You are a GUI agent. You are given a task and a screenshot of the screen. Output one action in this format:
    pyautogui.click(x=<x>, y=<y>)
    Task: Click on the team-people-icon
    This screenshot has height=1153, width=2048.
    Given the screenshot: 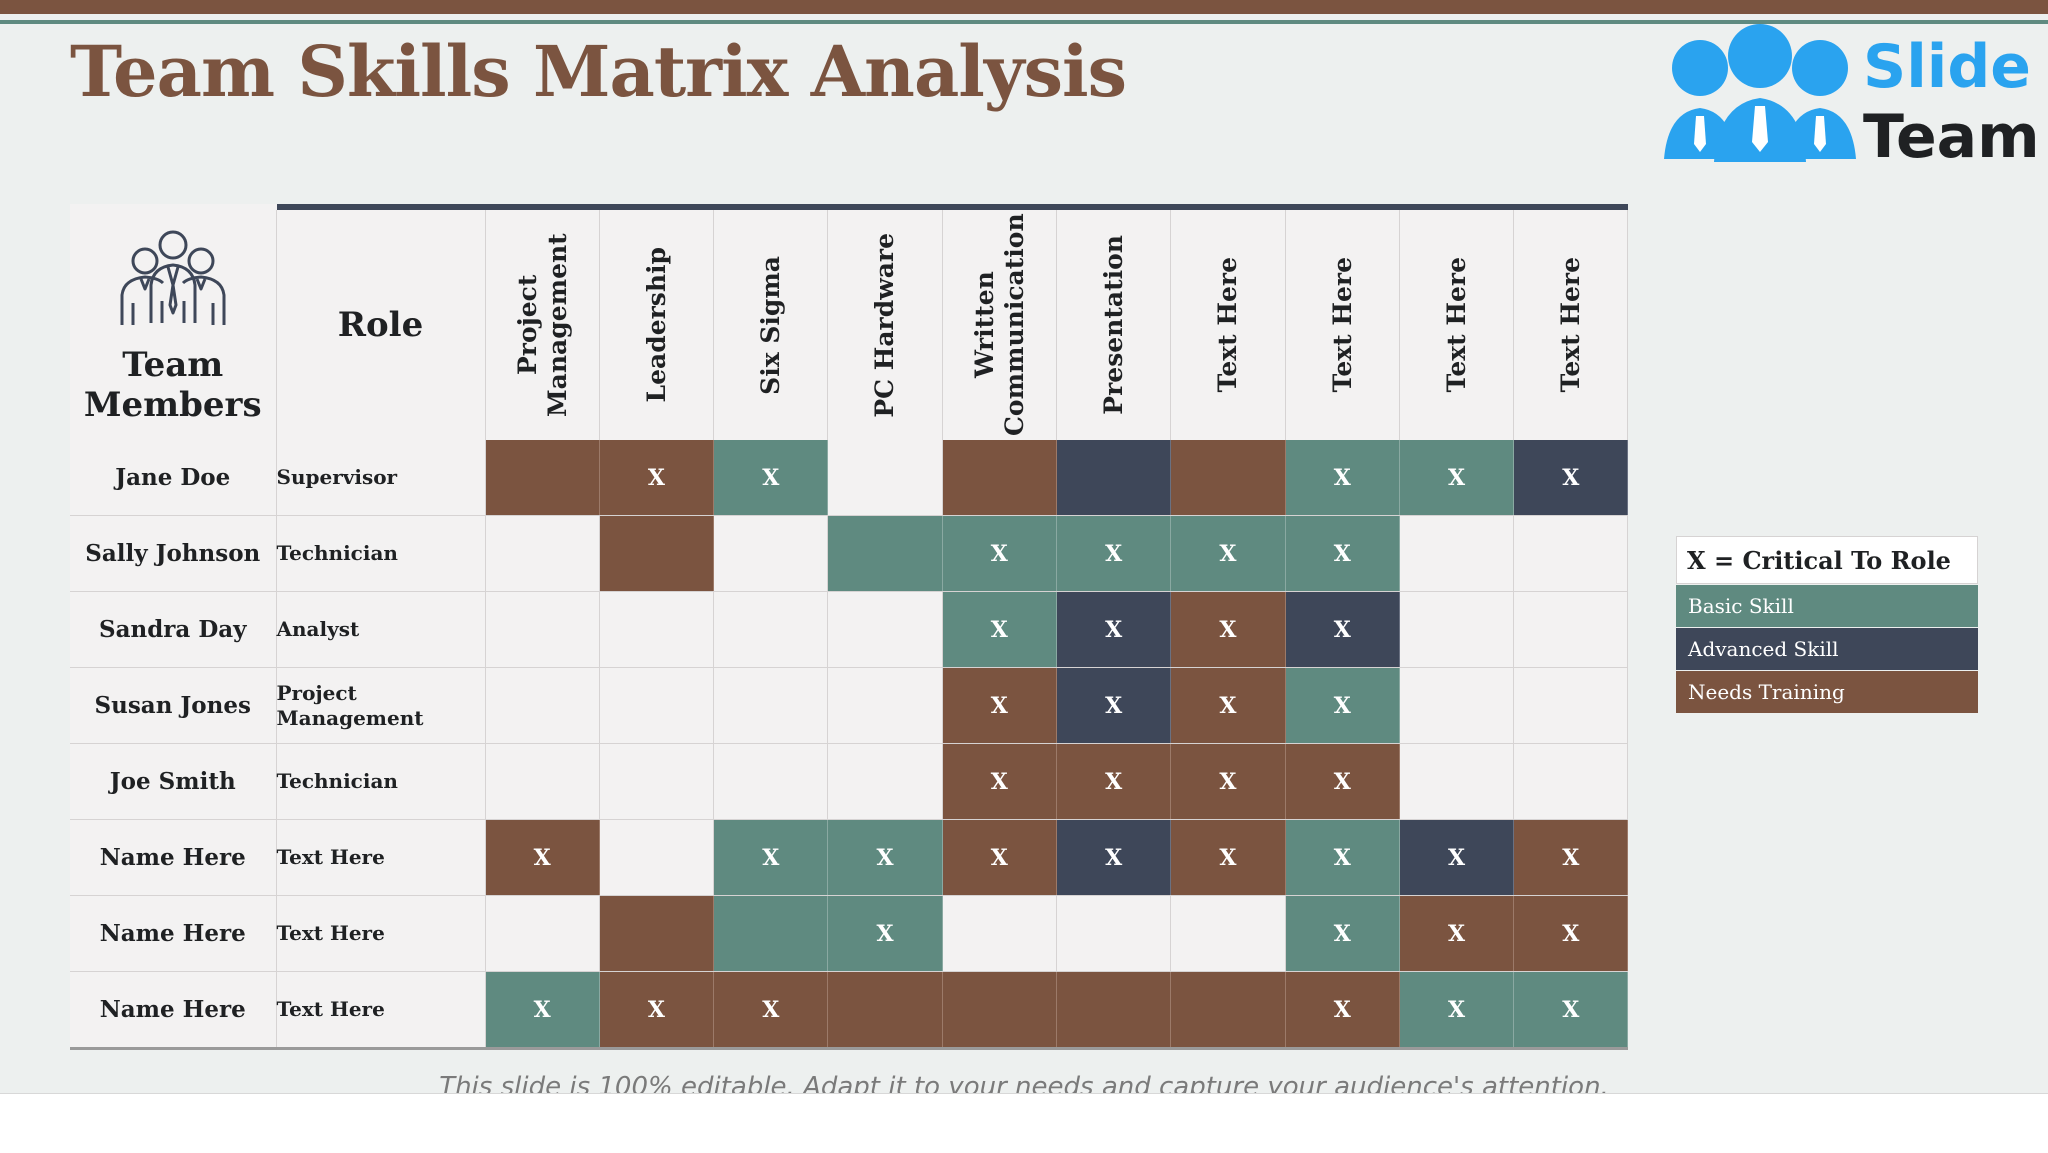 What is the action you would take?
    pyautogui.click(x=1760, y=93)
    